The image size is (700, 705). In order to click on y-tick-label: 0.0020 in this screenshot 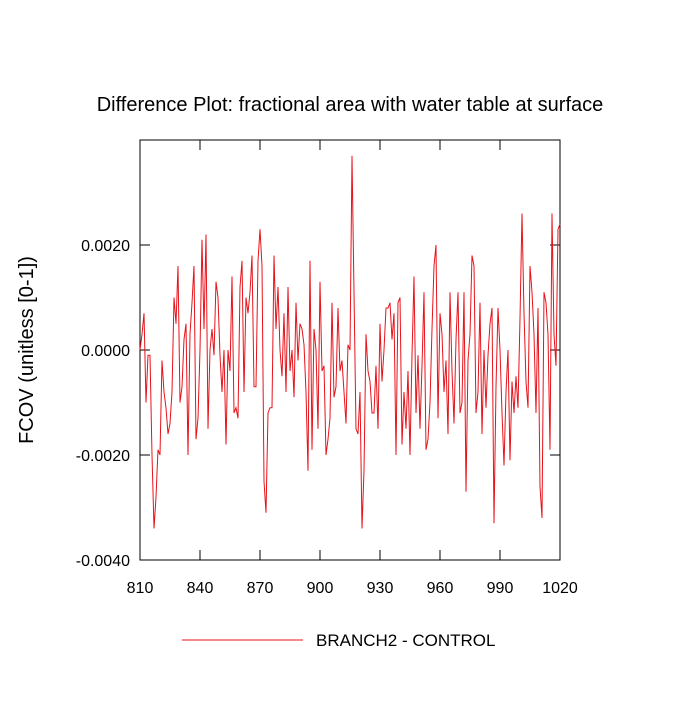, I will do `click(105, 246)`.